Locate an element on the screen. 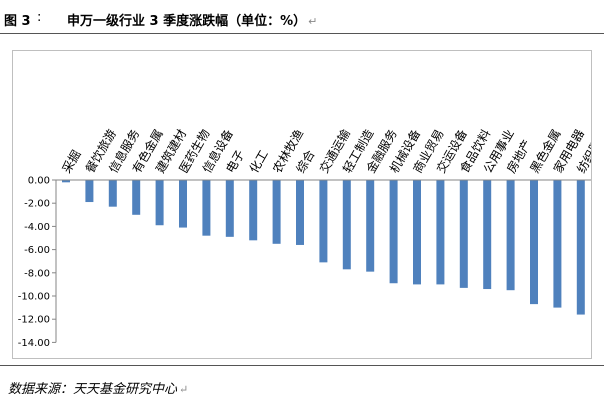 Image resolution: width=604 pixels, height=406 pixels. figure-label-colon: : is located at coordinates (39, 17).